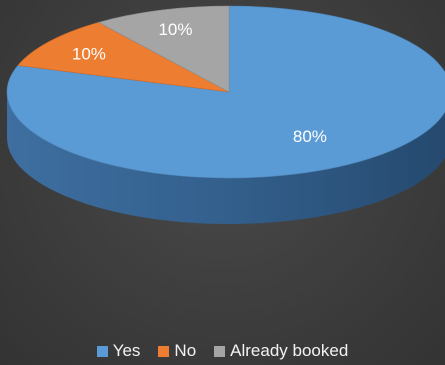  I want to click on data-label-yes: 80%, so click(310, 136).